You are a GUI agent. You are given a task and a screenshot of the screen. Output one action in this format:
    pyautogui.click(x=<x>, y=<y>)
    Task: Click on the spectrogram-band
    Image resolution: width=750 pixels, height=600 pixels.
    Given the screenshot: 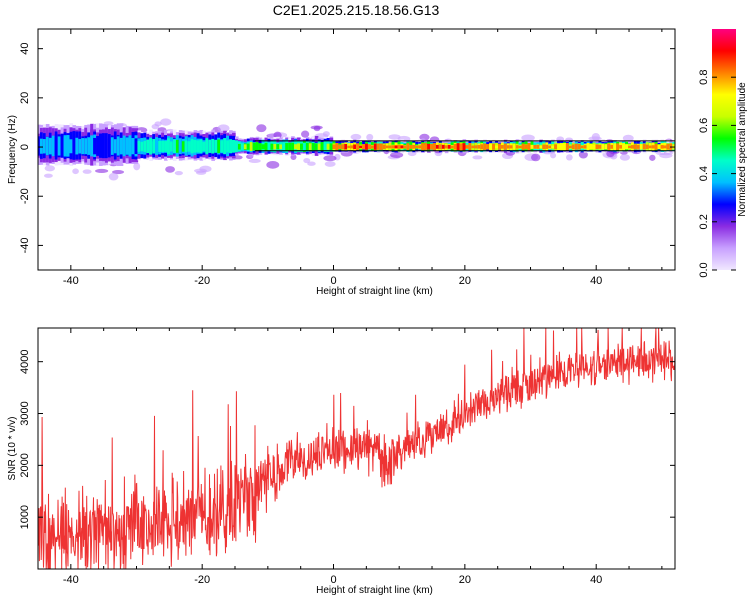 What is the action you would take?
    pyautogui.click(x=356, y=149)
    